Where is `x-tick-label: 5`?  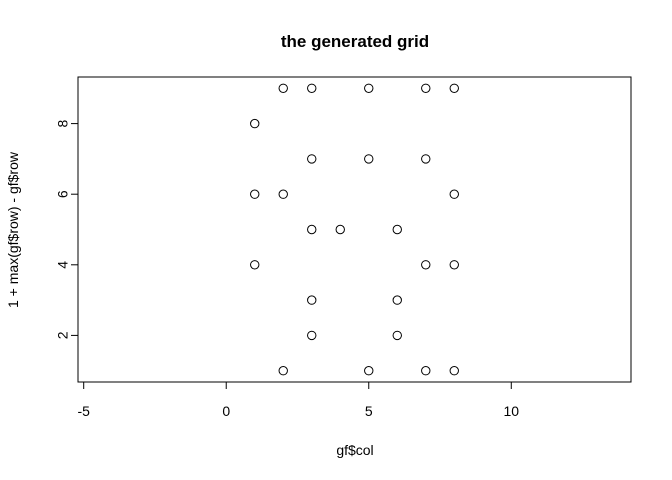 x-tick-label: 5 is located at coordinates (369, 411).